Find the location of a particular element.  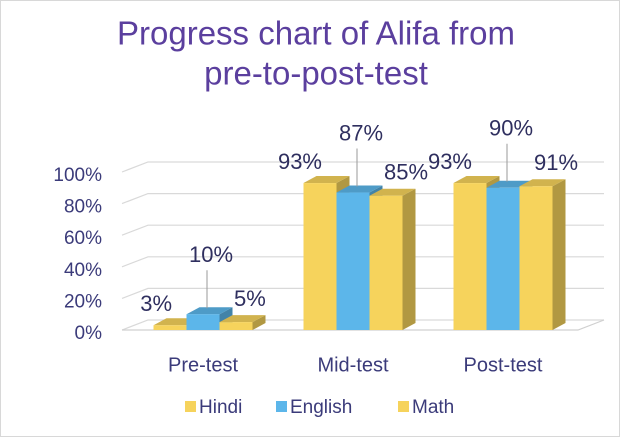

value-label: 85% is located at coordinates (406, 172).